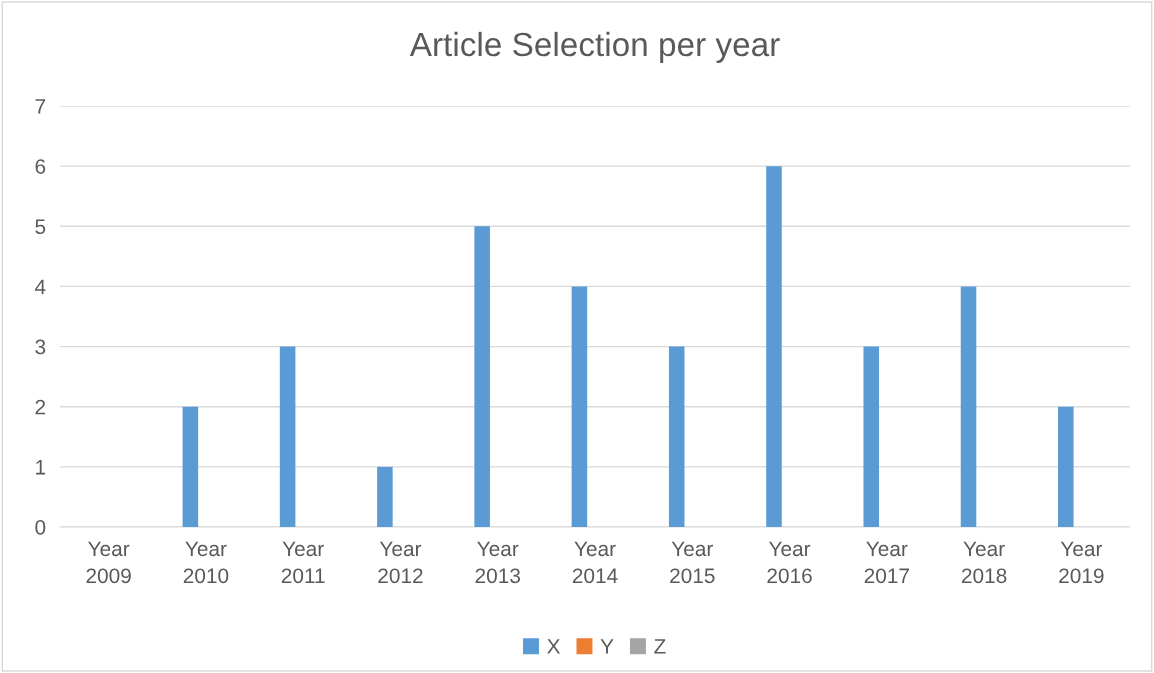 Image resolution: width=1154 pixels, height=673 pixels. I want to click on x-tick-label: Year 2015, so click(692, 562).